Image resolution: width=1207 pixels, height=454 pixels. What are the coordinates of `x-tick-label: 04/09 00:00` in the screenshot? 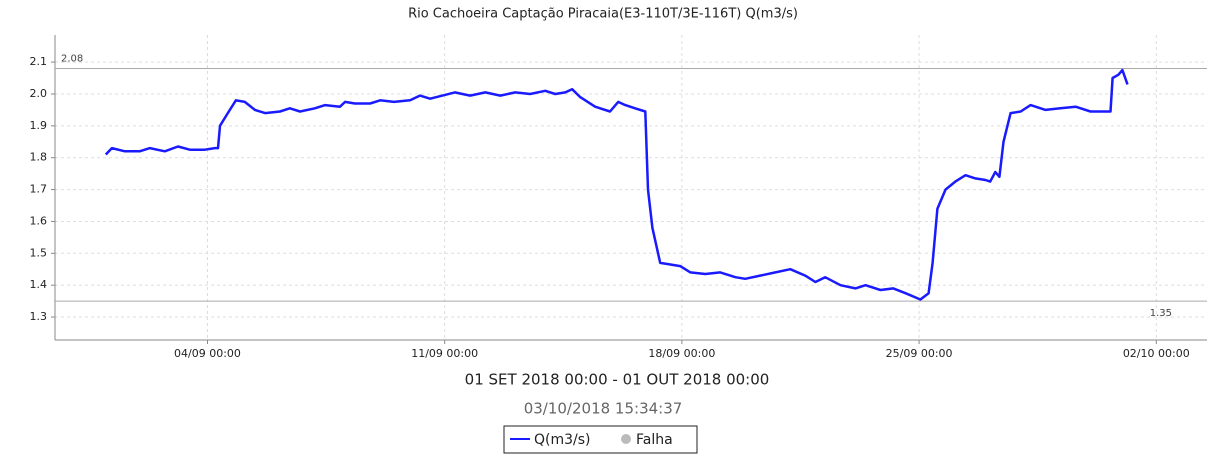 It's located at (207, 353).